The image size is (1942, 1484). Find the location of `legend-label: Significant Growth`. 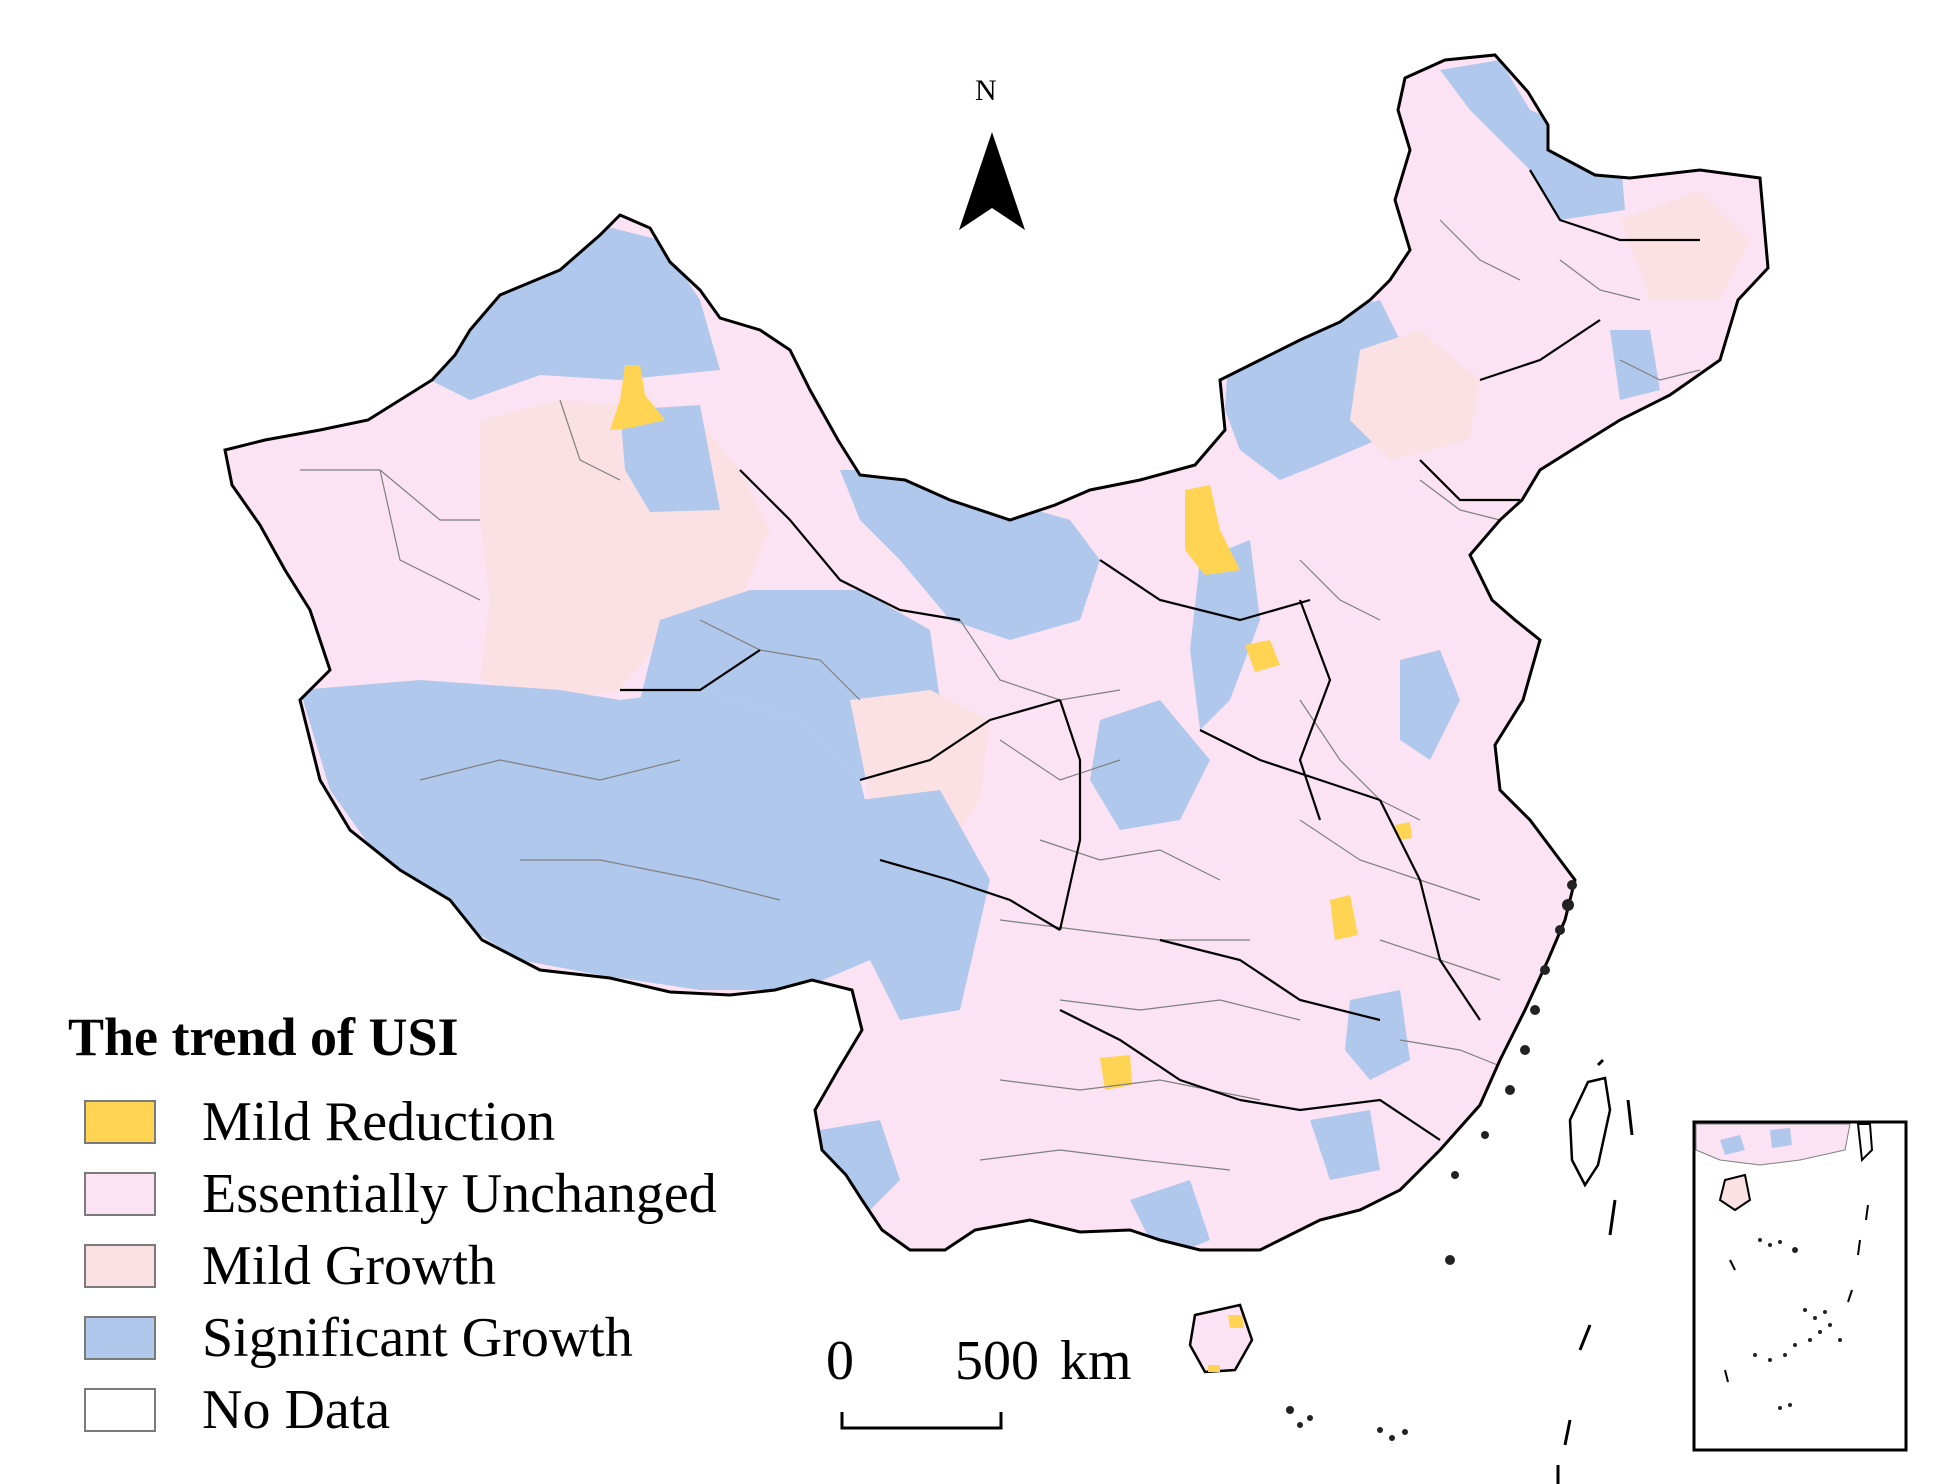

legend-label: Significant Growth is located at coordinates (417, 1338).